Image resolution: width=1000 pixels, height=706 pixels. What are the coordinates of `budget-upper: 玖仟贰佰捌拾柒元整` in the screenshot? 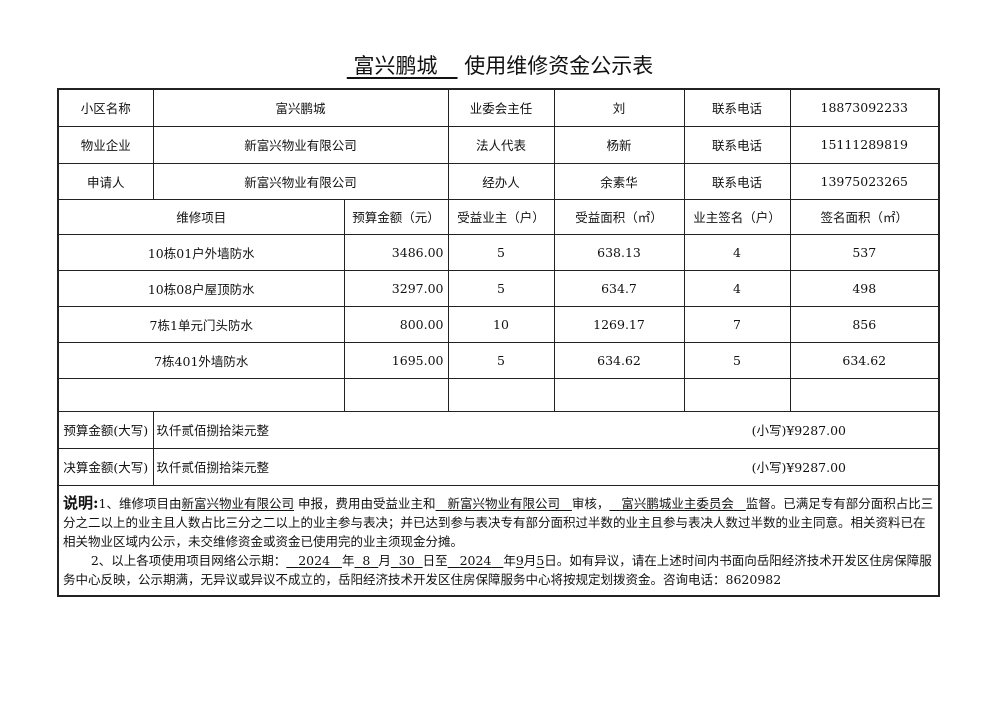 It's located at (213, 430).